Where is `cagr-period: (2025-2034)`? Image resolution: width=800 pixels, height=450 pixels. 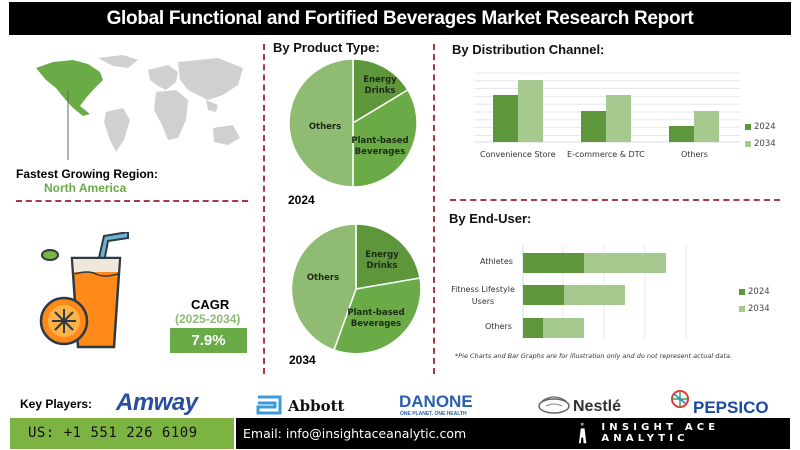
cagr-period: (2025-2034) is located at coordinates (208, 319).